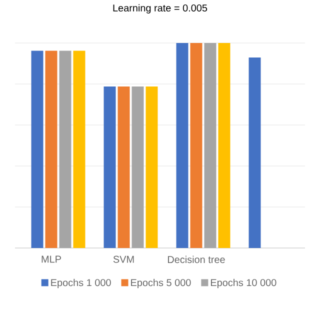 This screenshot has height=320, width=320. Describe the element at coordinates (81, 283) in the screenshot. I see `legend-label: Epochs 1 000` at that location.